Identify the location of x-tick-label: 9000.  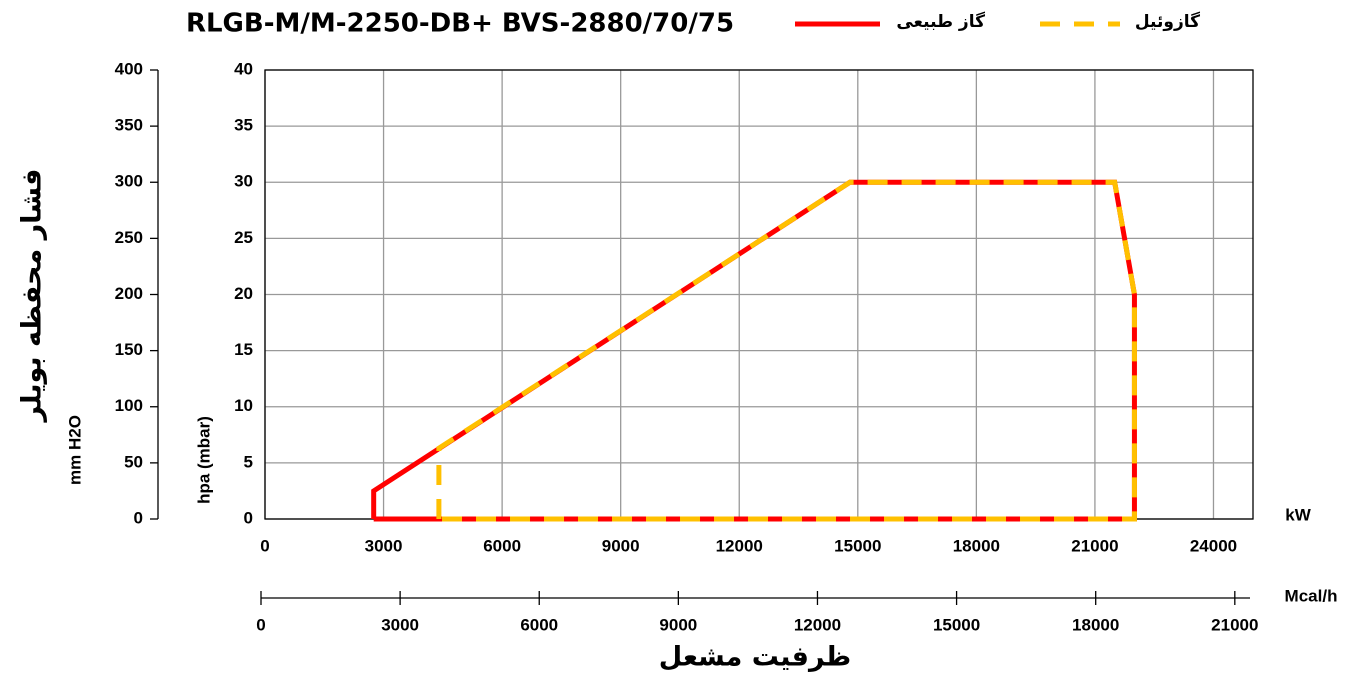
(621, 545).